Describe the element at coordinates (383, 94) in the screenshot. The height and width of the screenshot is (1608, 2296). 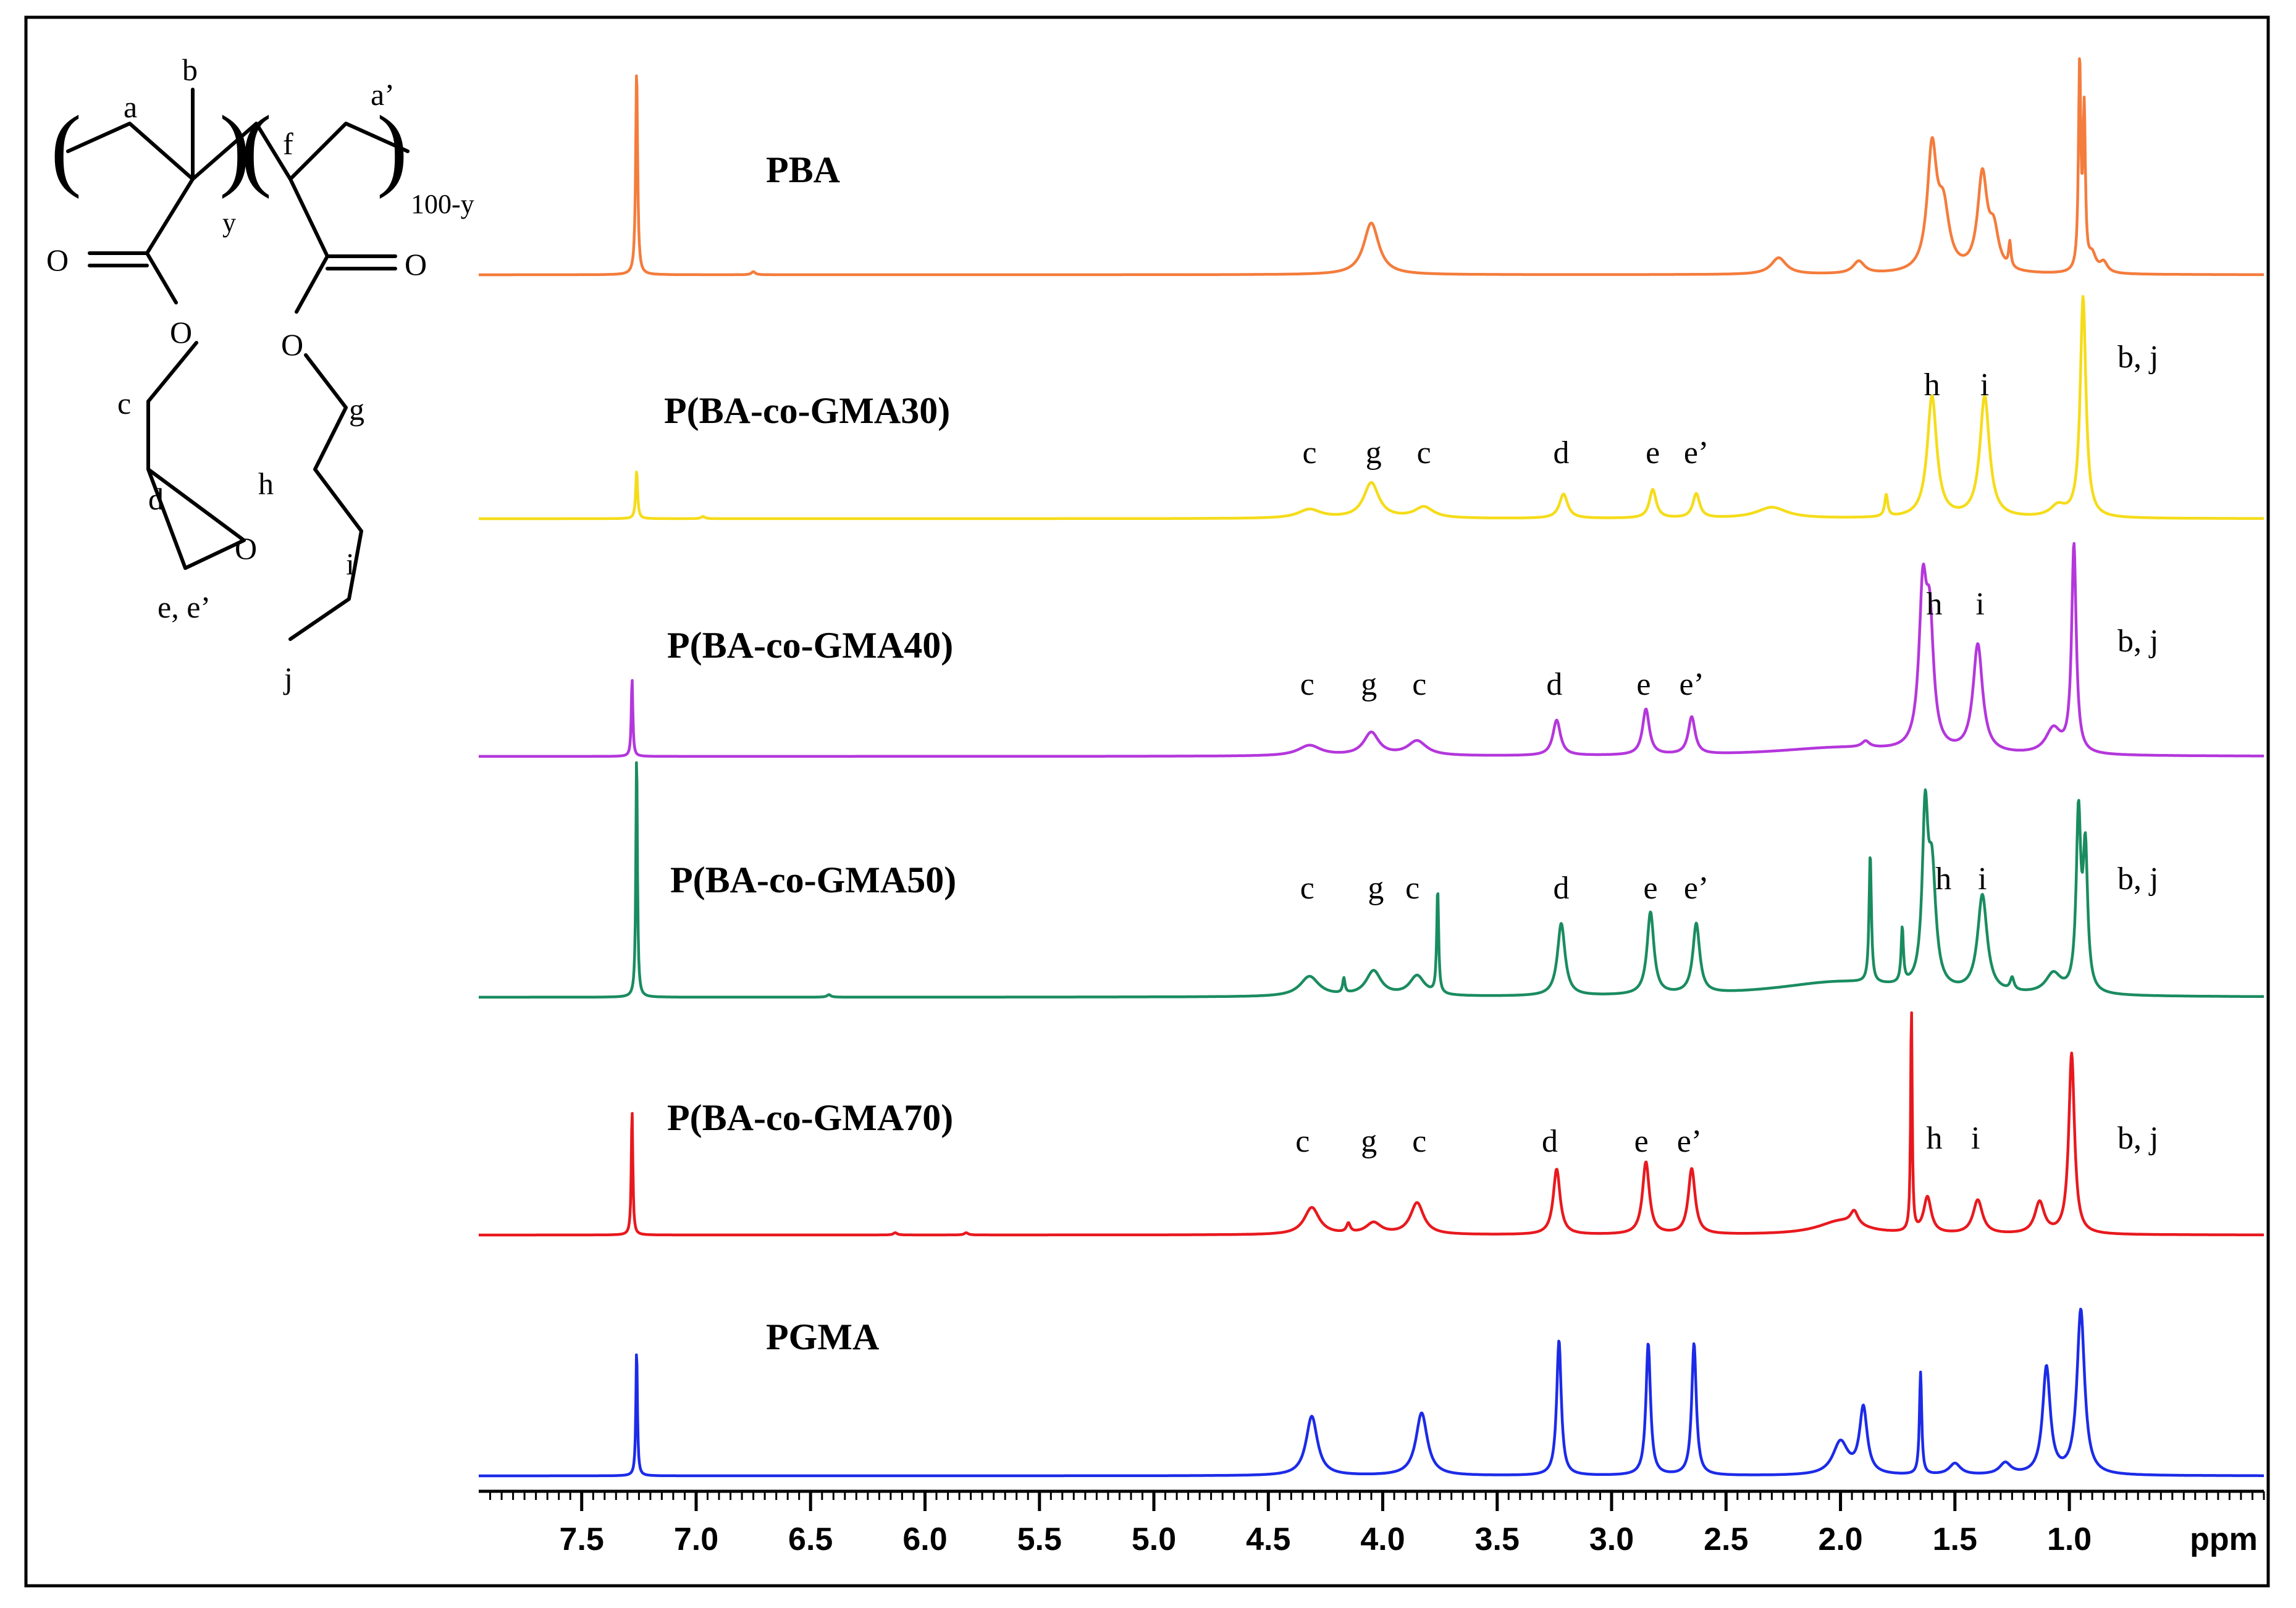
I see `structure-label-a-prime: a’` at that location.